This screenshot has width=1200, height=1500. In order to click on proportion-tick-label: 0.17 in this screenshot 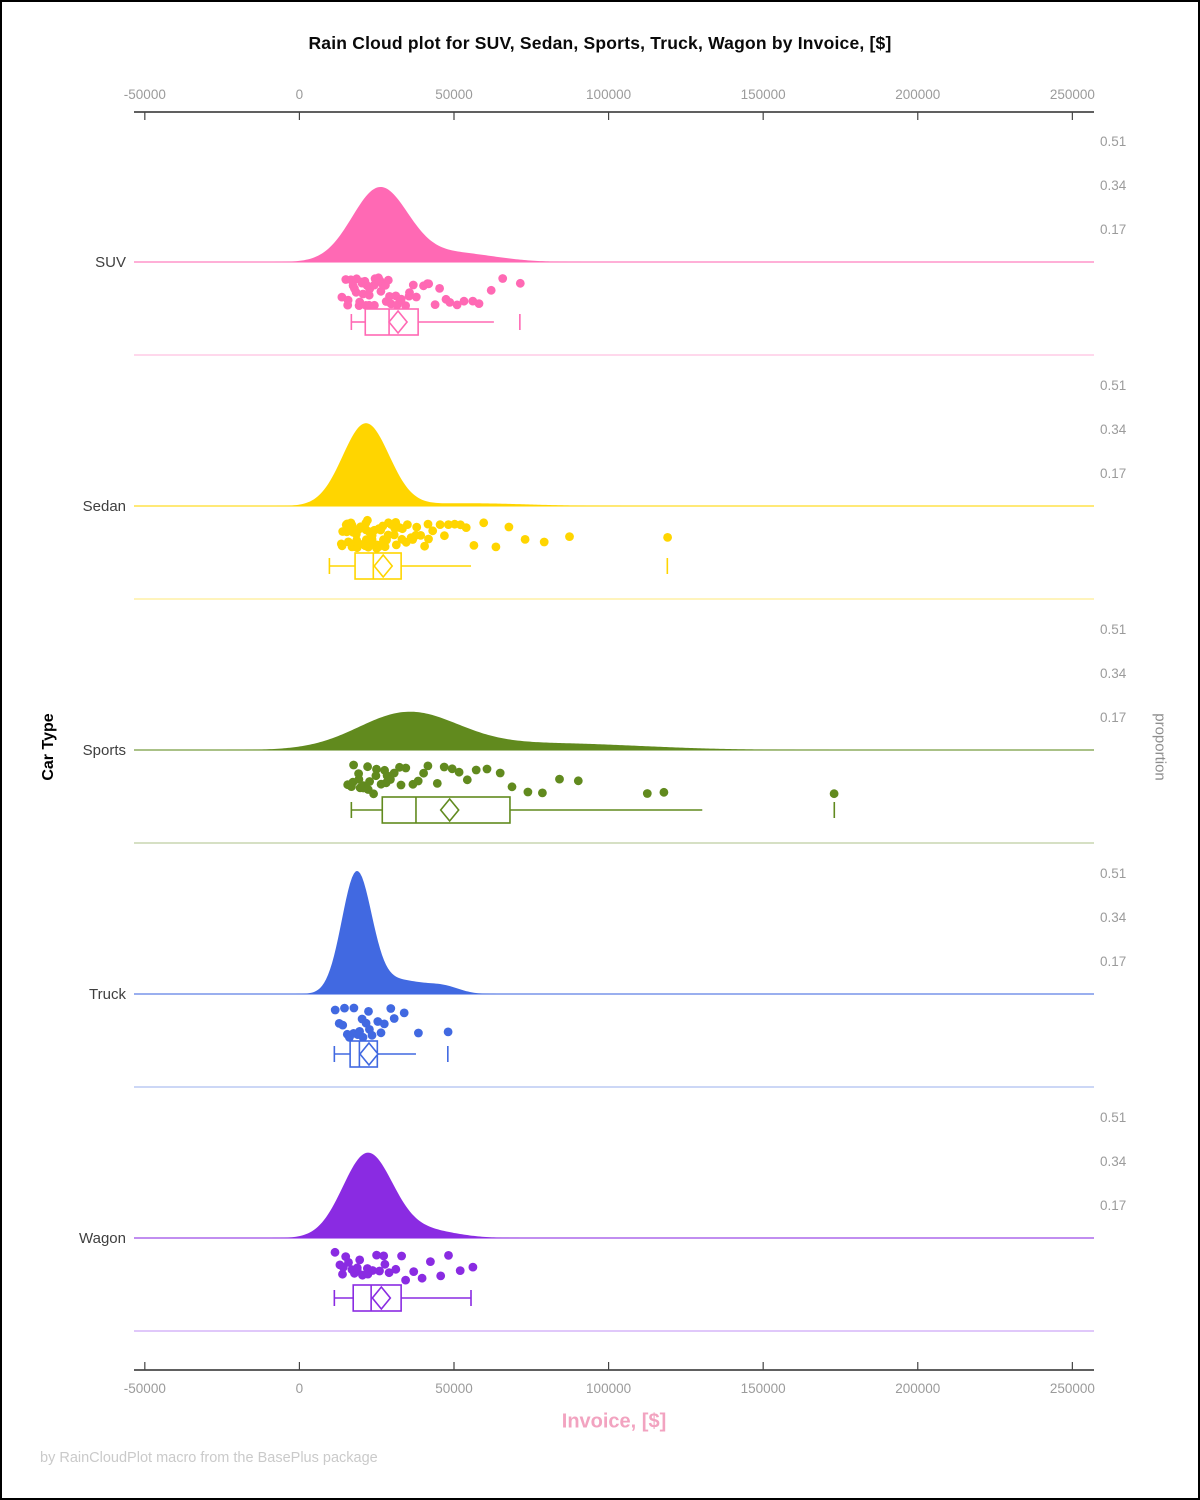, I will do `click(1113, 717)`.